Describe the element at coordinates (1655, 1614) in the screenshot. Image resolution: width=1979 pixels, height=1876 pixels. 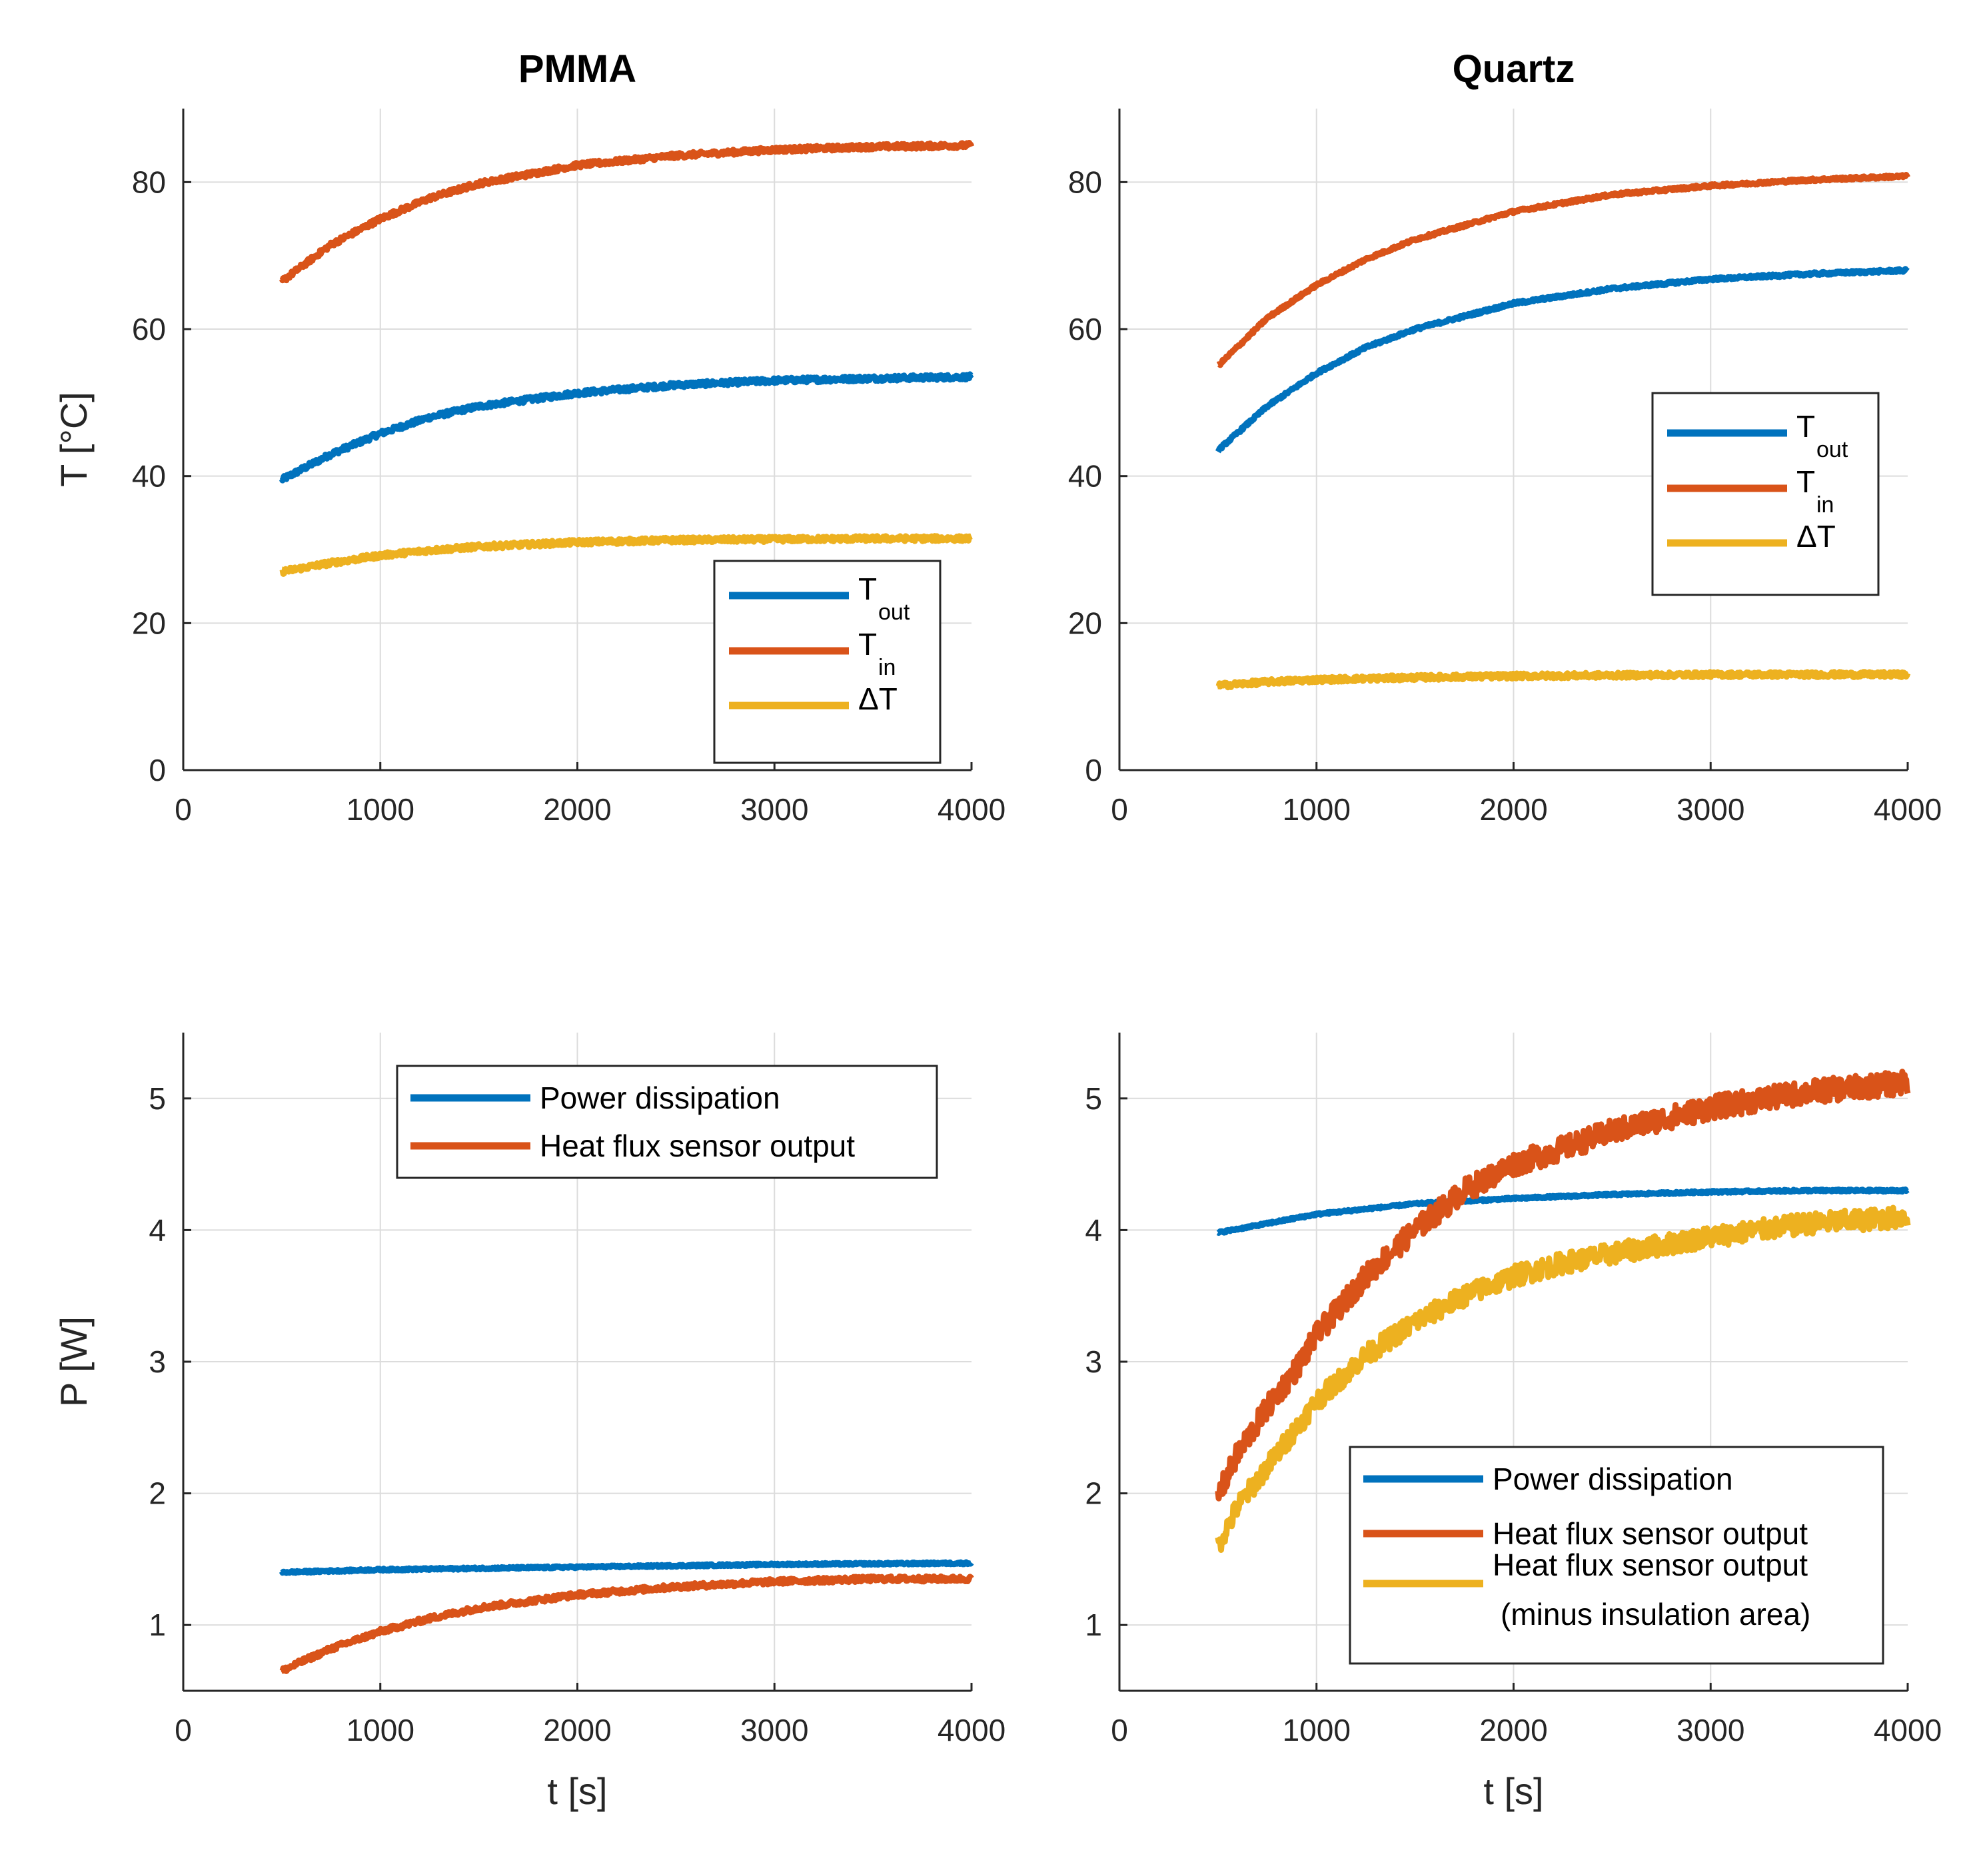
I see `legend-label-line2: (minus insulation area)` at that location.